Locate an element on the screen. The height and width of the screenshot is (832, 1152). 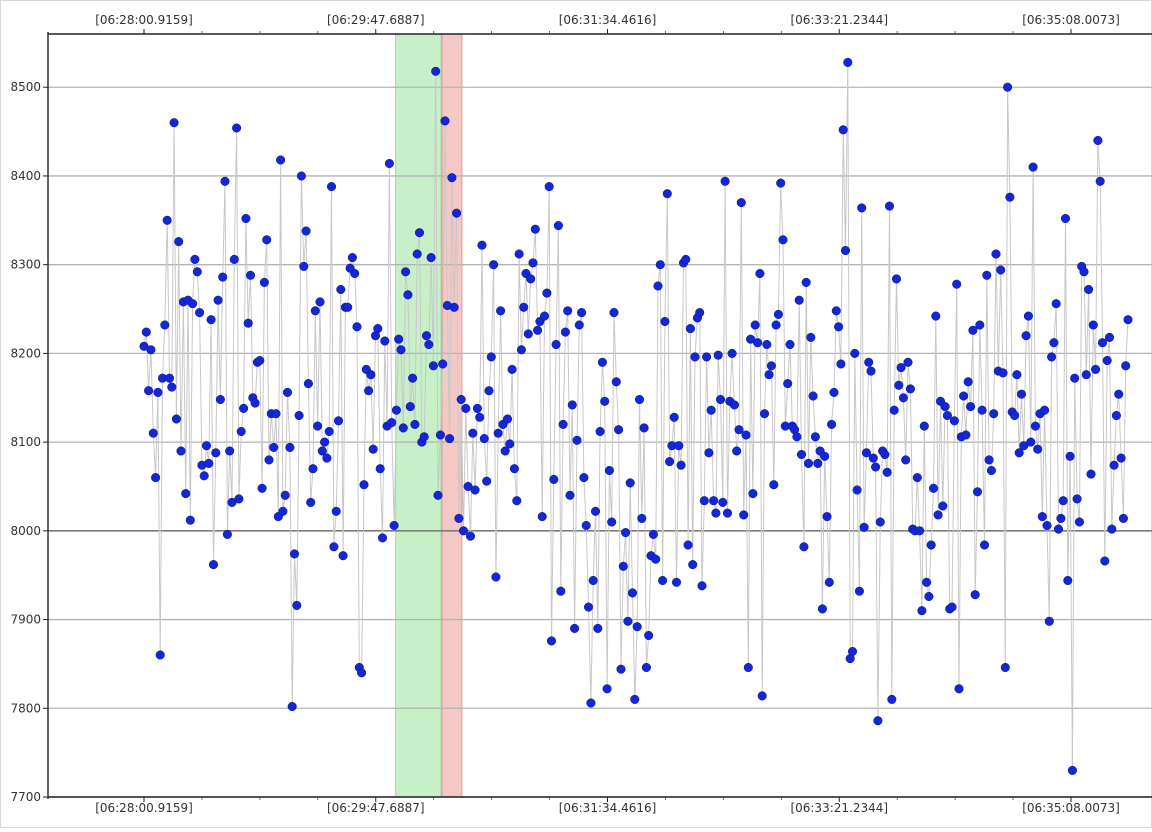
x-tick-label-bottom: [06:29:47.6887] is located at coordinates (376, 808).